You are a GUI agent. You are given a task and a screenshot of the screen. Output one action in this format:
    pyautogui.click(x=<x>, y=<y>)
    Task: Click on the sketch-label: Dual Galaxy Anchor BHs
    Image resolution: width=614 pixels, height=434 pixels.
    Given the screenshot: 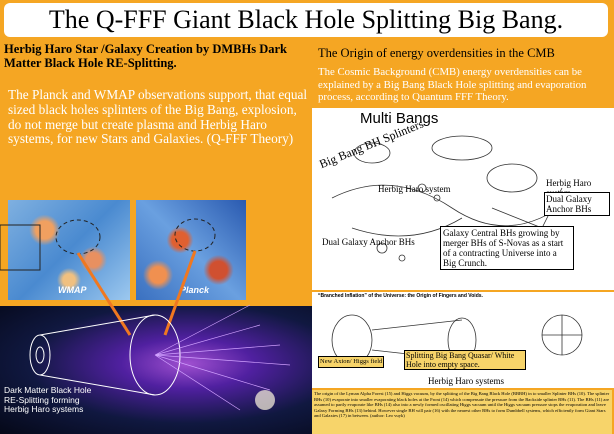 What is the action you would take?
    pyautogui.click(x=368, y=242)
    